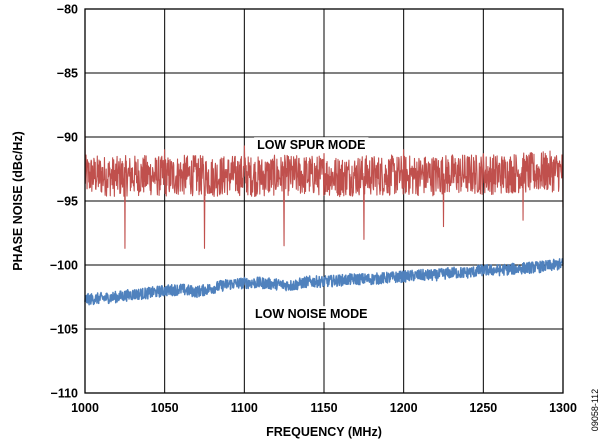 This screenshot has width=607, height=448. I want to click on y-tick-label: −90, so click(67, 138).